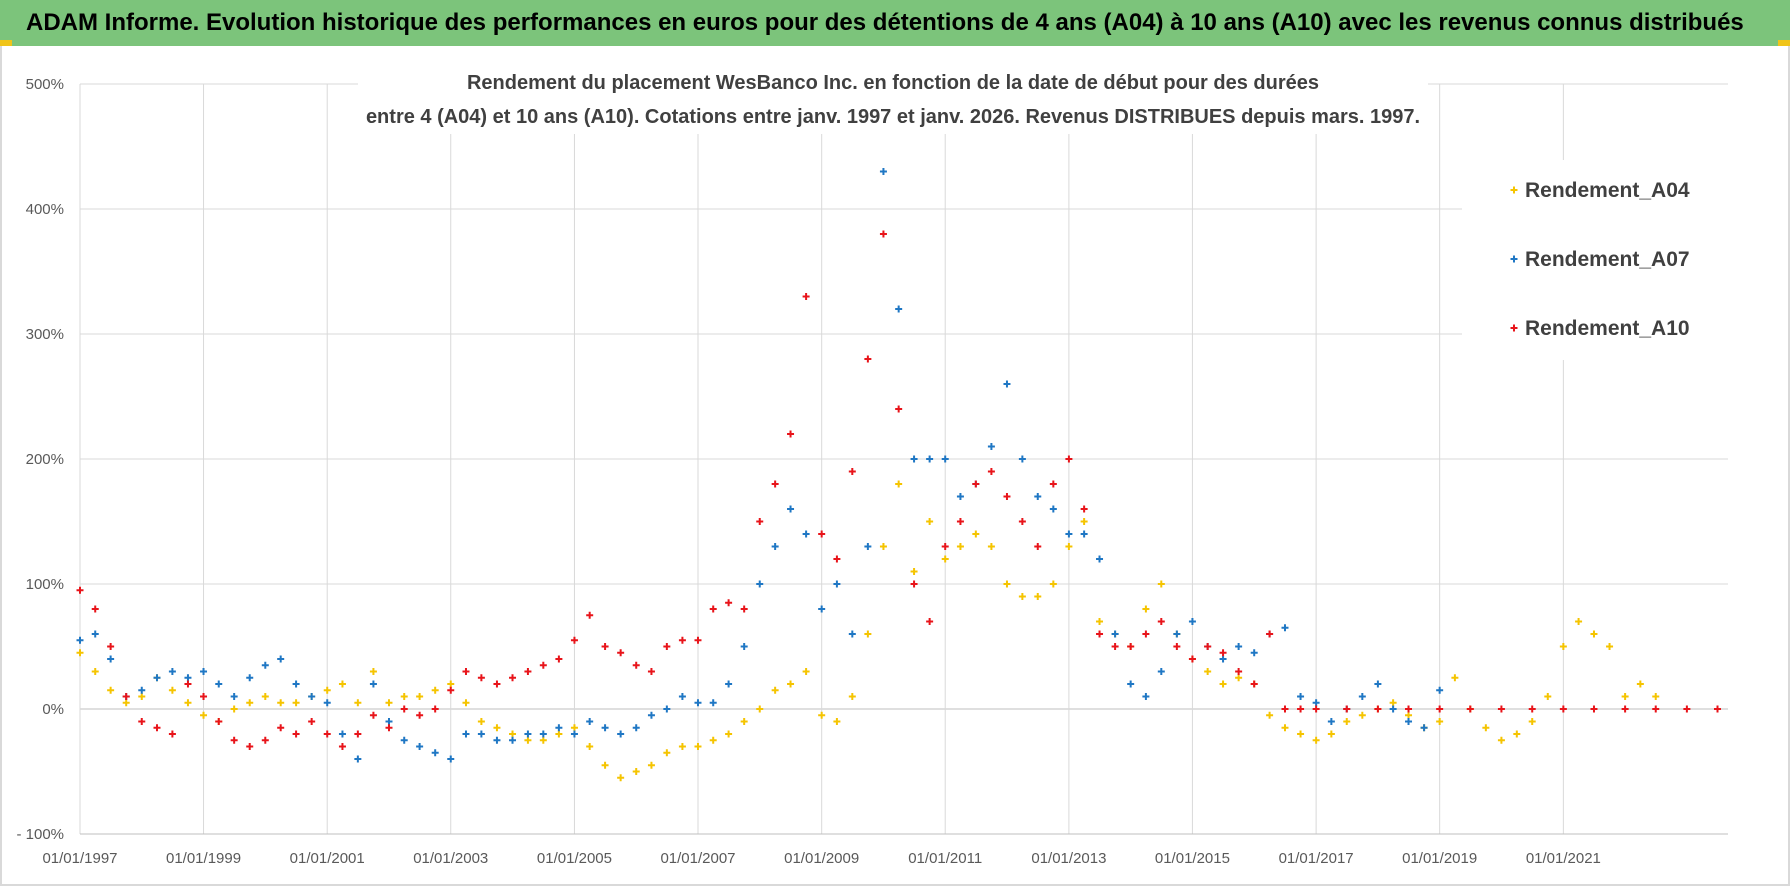 The width and height of the screenshot is (1790, 886). Describe the element at coordinates (821, 858) in the screenshot. I see `x-tick-label: 01/01/2009` at that location.